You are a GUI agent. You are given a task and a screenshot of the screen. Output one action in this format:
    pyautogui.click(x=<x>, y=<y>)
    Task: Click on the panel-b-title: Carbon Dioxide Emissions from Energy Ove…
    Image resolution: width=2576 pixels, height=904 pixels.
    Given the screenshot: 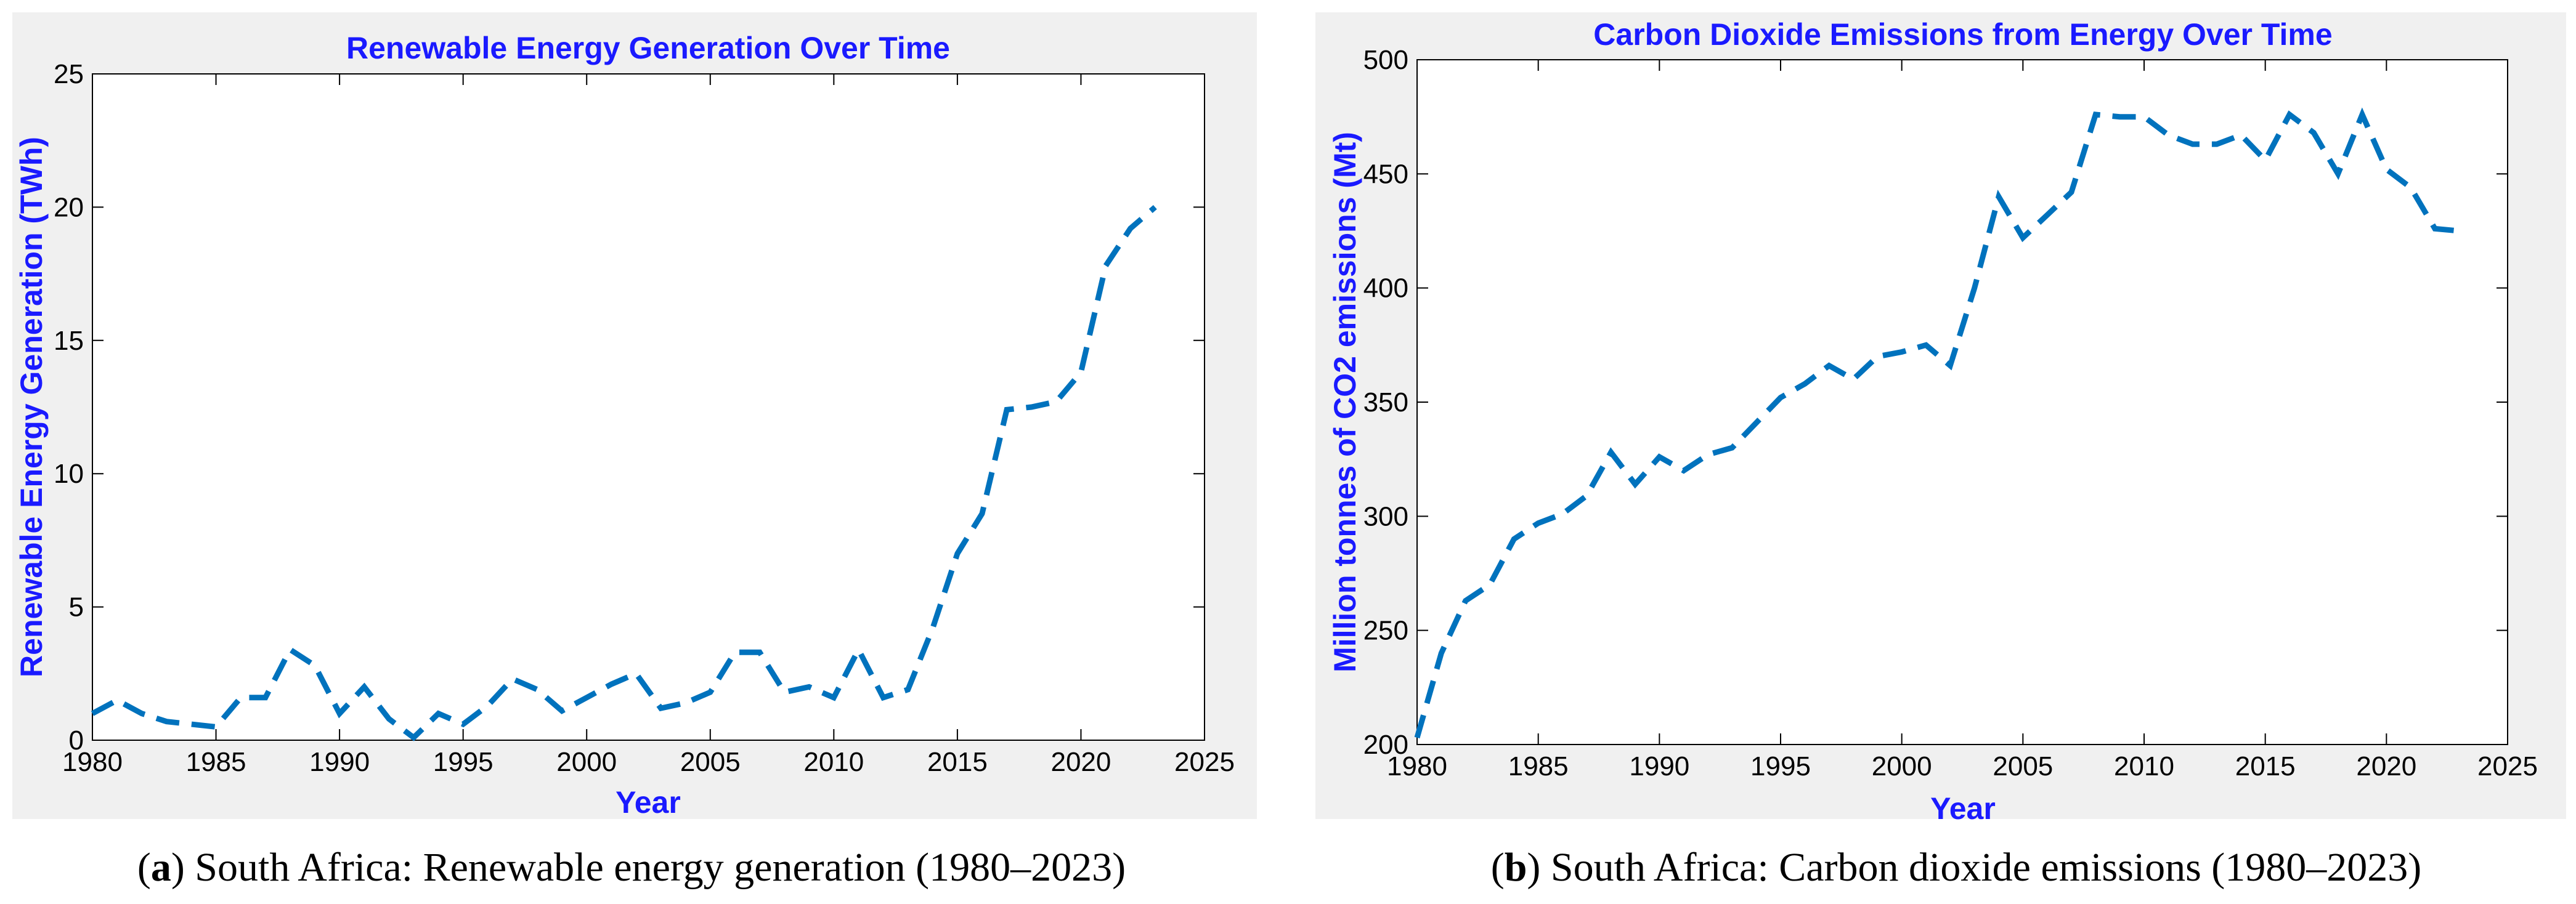 What is the action you would take?
    pyautogui.click(x=1962, y=34)
    